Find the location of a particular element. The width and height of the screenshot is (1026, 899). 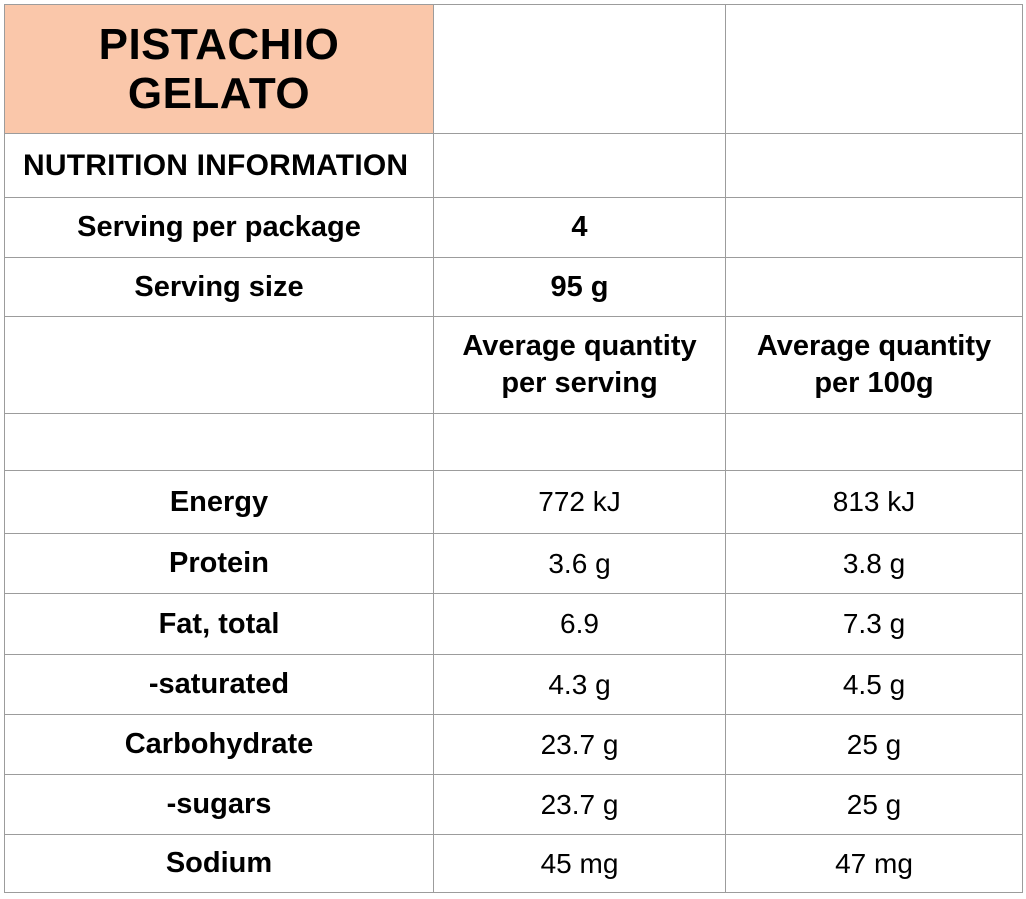

nutrient-name: Protein is located at coordinates (219, 563).